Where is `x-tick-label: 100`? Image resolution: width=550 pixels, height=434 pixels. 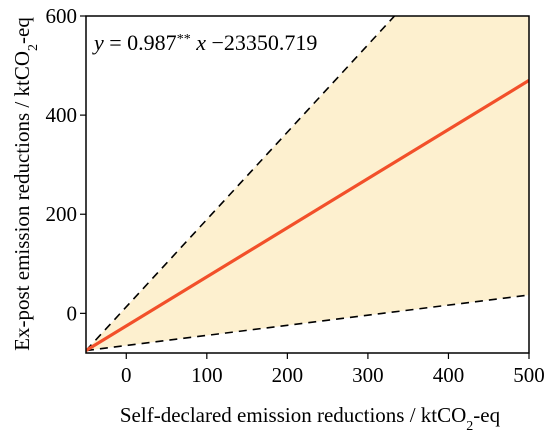
x-tick-label: 100 is located at coordinates (207, 375).